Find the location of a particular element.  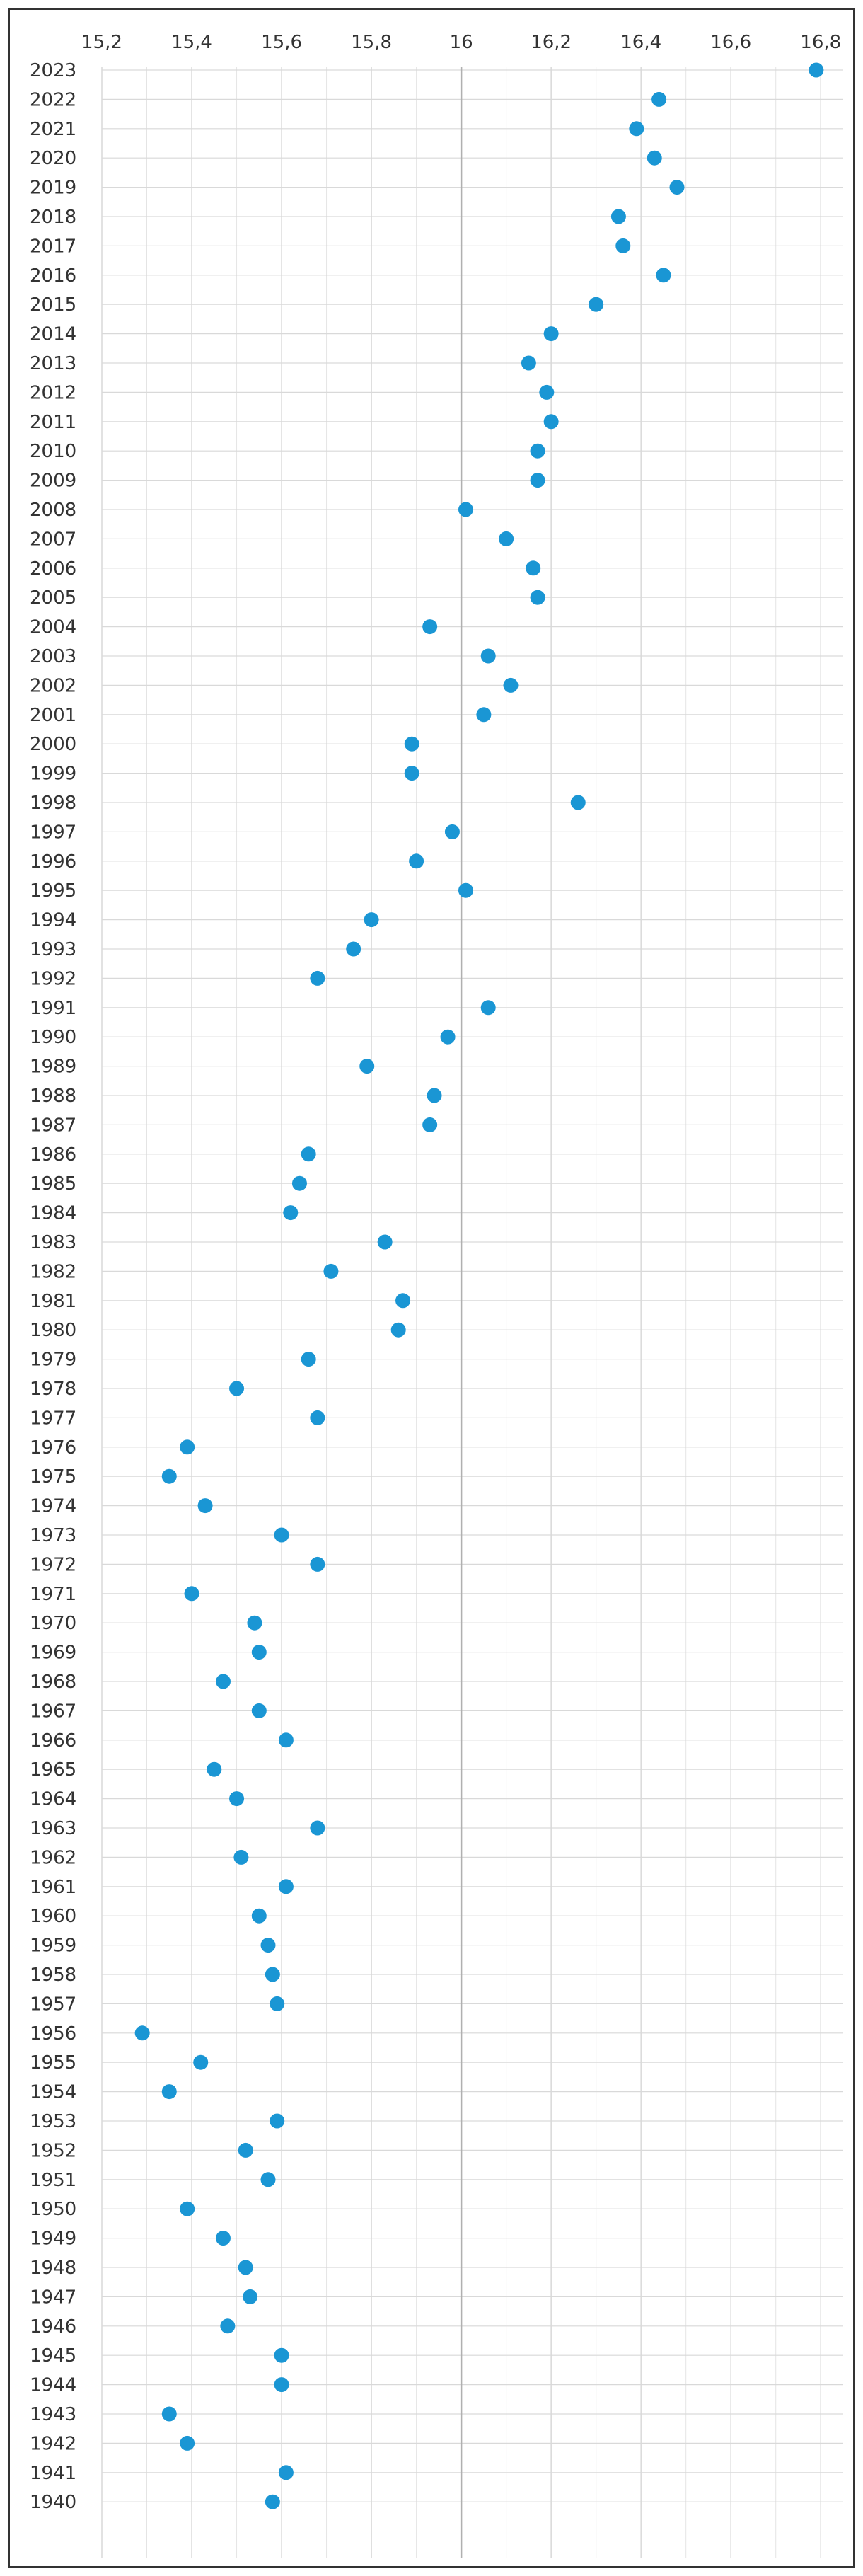

y-tick-label: 1973 is located at coordinates (53, 1536).